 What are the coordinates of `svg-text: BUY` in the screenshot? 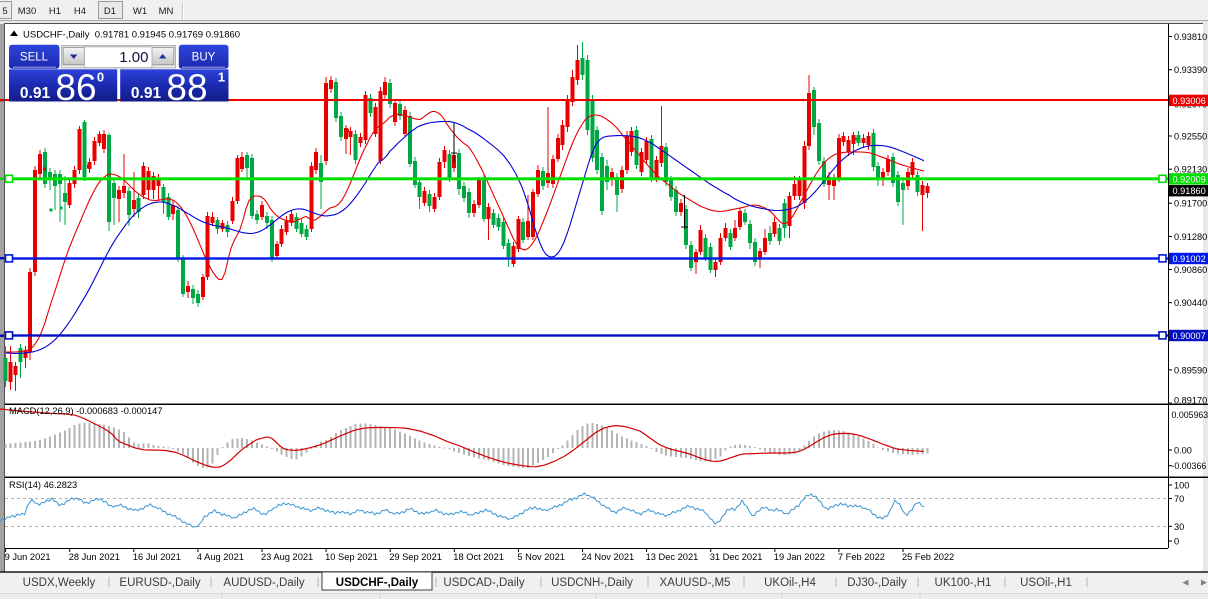 It's located at (204, 58).